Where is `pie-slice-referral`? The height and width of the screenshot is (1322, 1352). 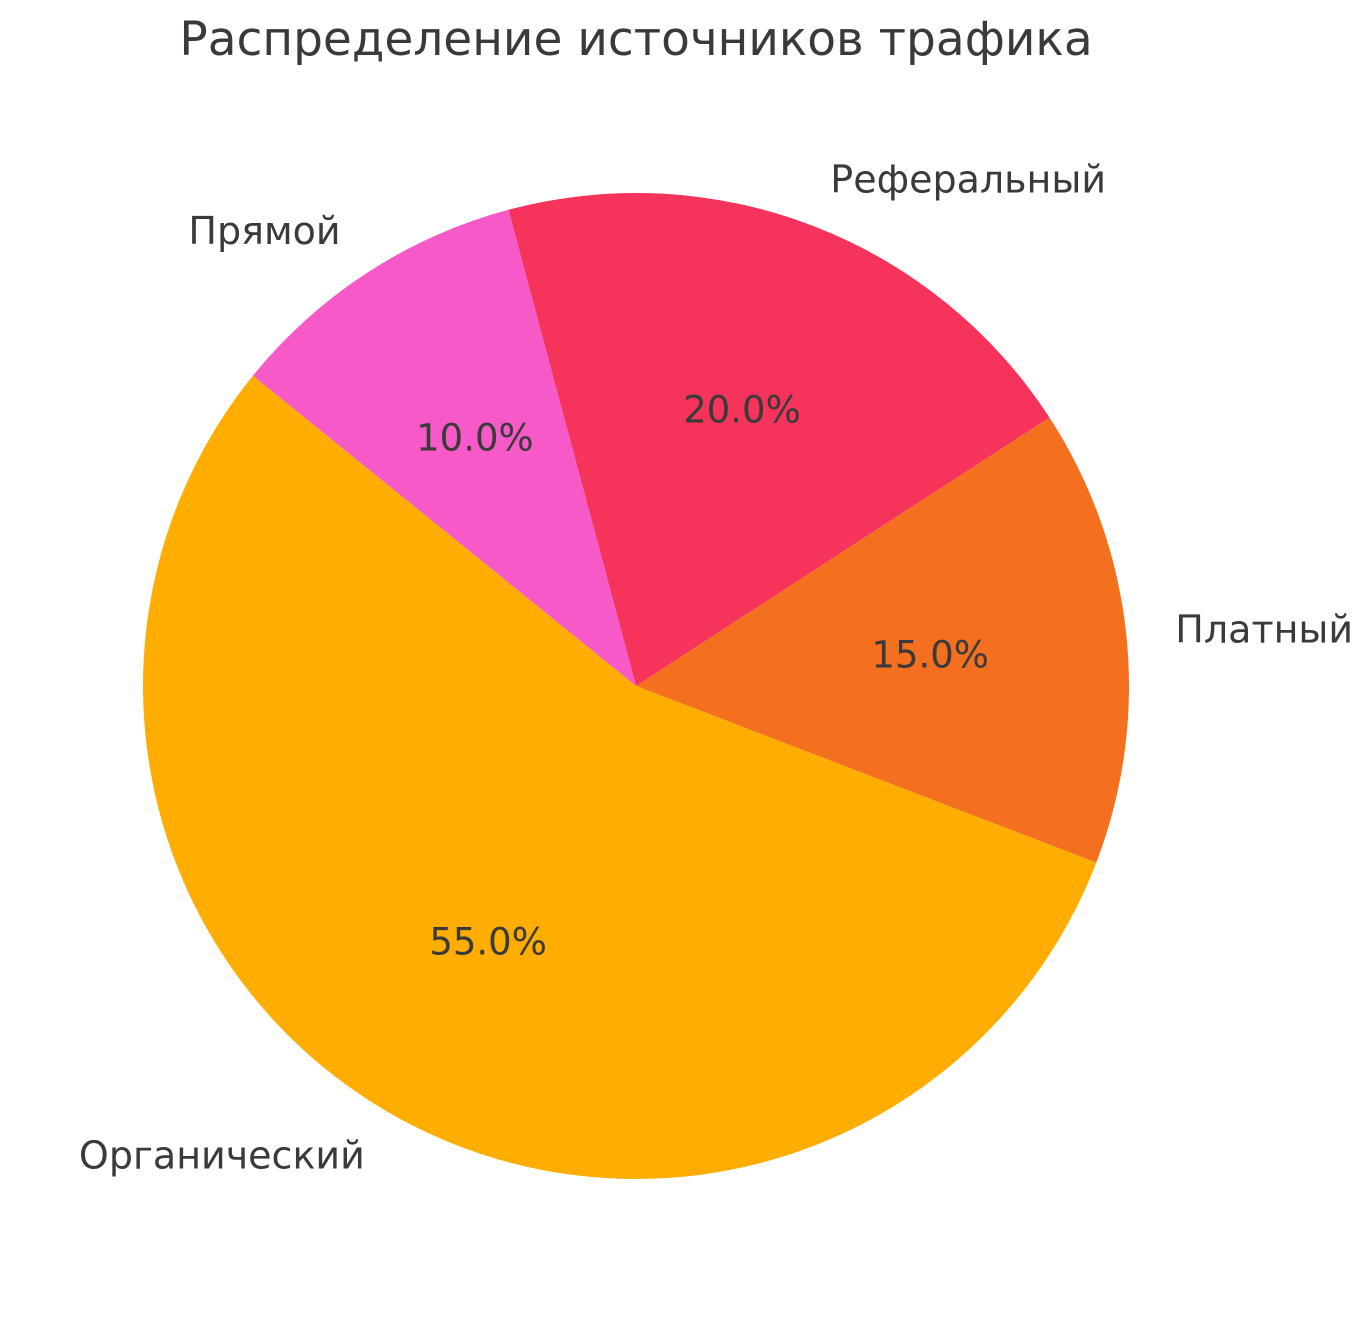 pie-slice-referral is located at coordinates (779, 439).